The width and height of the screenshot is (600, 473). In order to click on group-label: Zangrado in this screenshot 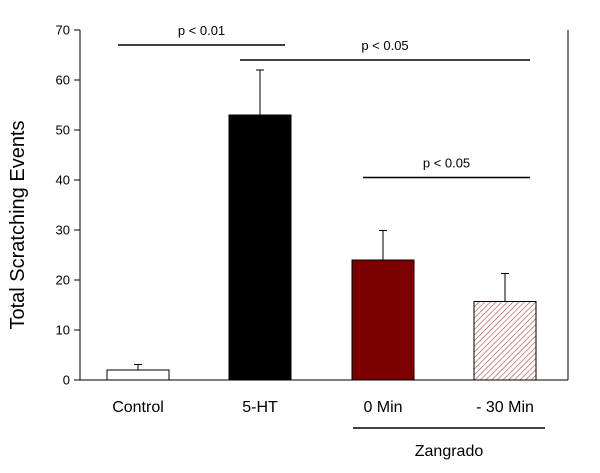, I will do `click(449, 451)`.